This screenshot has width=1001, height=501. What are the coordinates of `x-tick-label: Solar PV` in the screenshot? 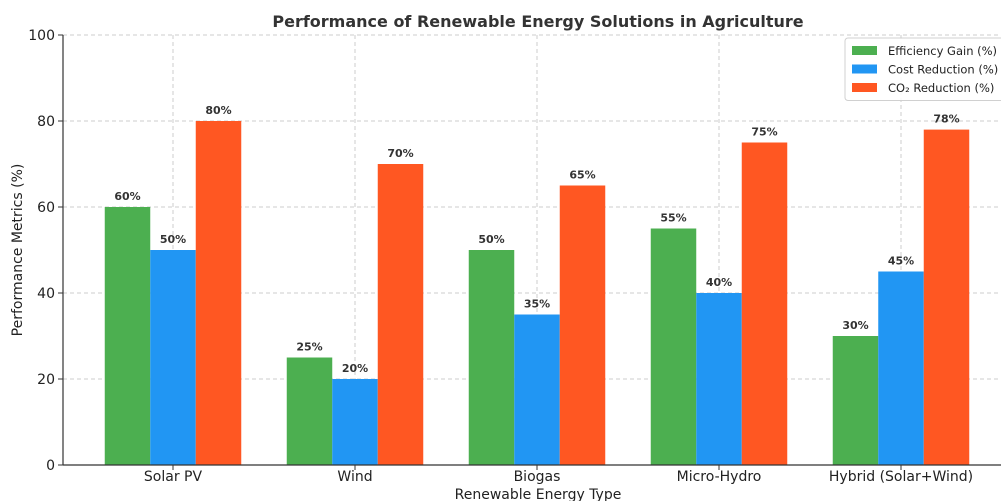 It's located at (173, 477).